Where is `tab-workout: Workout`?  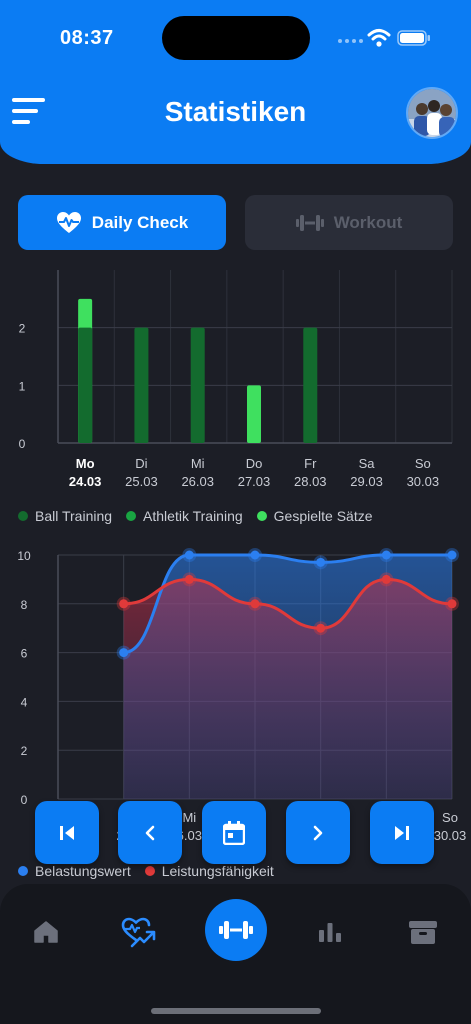
tab-workout: Workout is located at coordinates (349, 222).